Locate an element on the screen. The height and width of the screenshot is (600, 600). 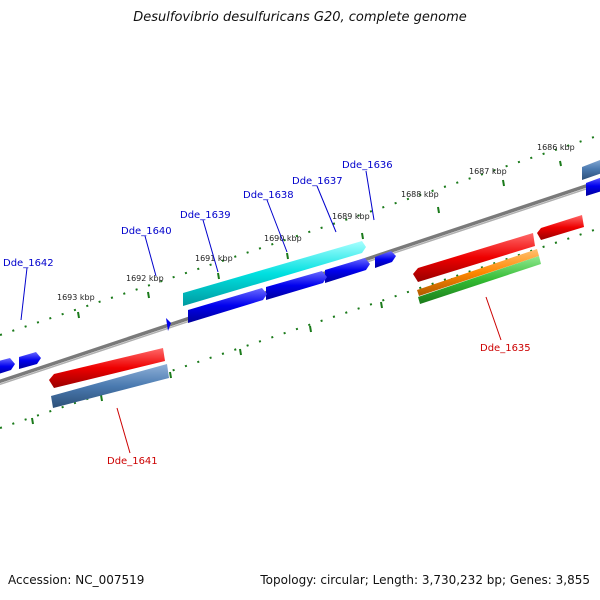
tick-label-1687: 1687 kbp is located at coordinates (488, 171).